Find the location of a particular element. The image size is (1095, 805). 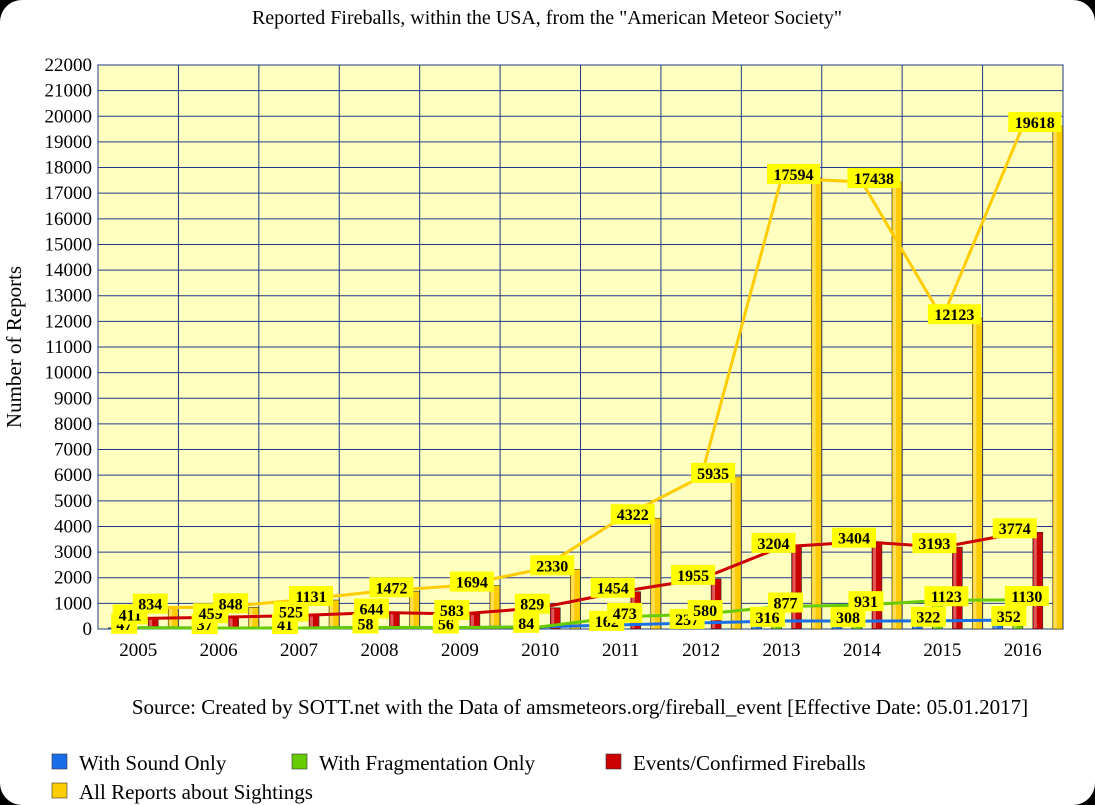

data-label: 3404 is located at coordinates (854, 539).